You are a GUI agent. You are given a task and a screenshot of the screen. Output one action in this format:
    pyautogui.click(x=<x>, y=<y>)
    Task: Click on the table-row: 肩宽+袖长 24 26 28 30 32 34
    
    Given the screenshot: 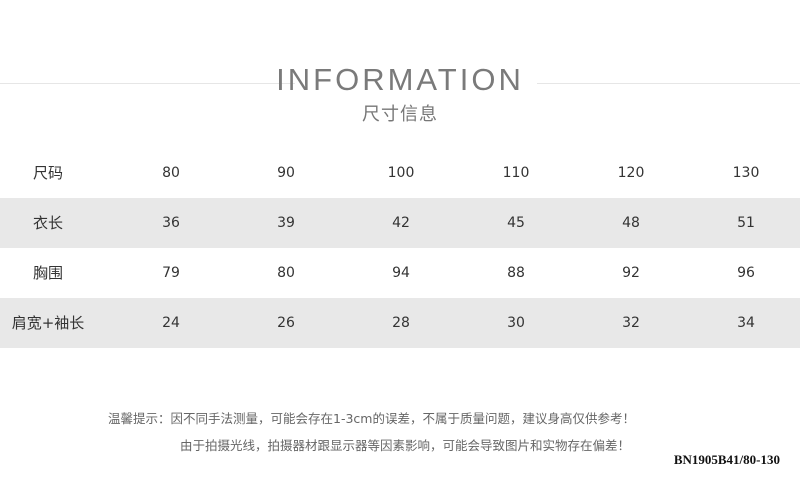 What is the action you would take?
    pyautogui.click(x=400, y=323)
    